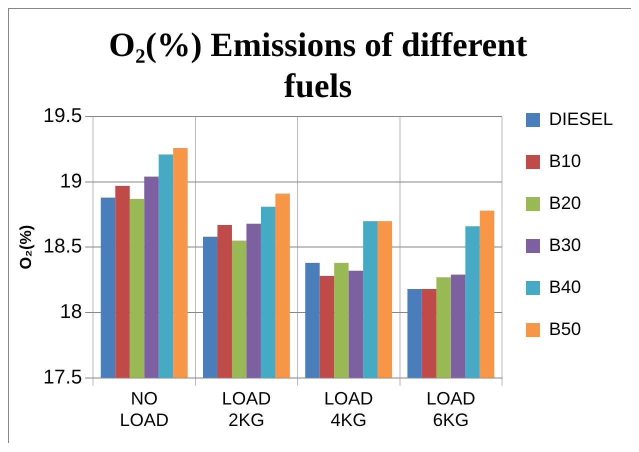 This screenshot has width=639, height=452. What do you see at coordinates (565, 202) in the screenshot?
I see `legend-label: B20` at bounding box center [565, 202].